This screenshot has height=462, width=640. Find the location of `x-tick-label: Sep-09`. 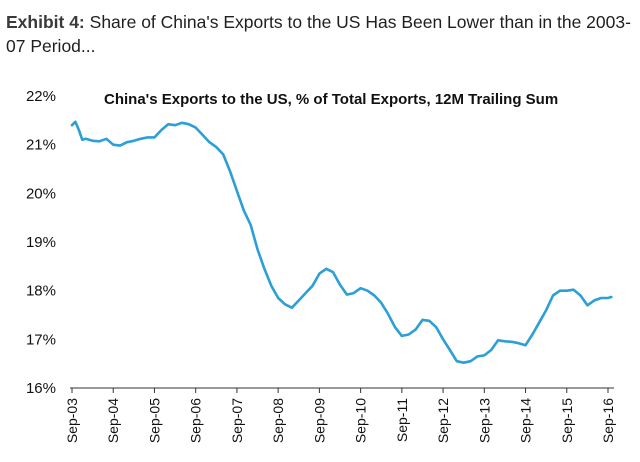

x-tick-label: Sep-09 is located at coordinates (319, 420).